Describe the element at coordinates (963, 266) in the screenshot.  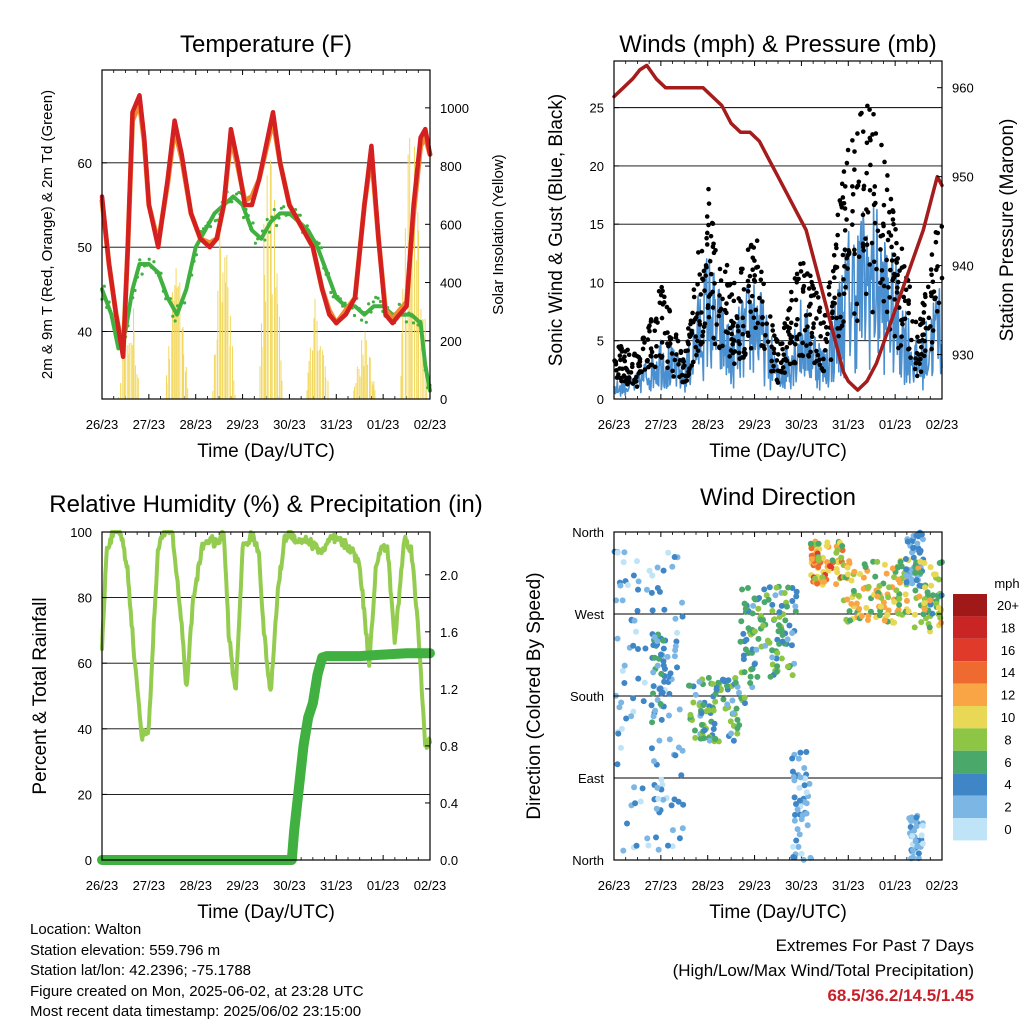
I see `y2-tick-label: 940` at that location.